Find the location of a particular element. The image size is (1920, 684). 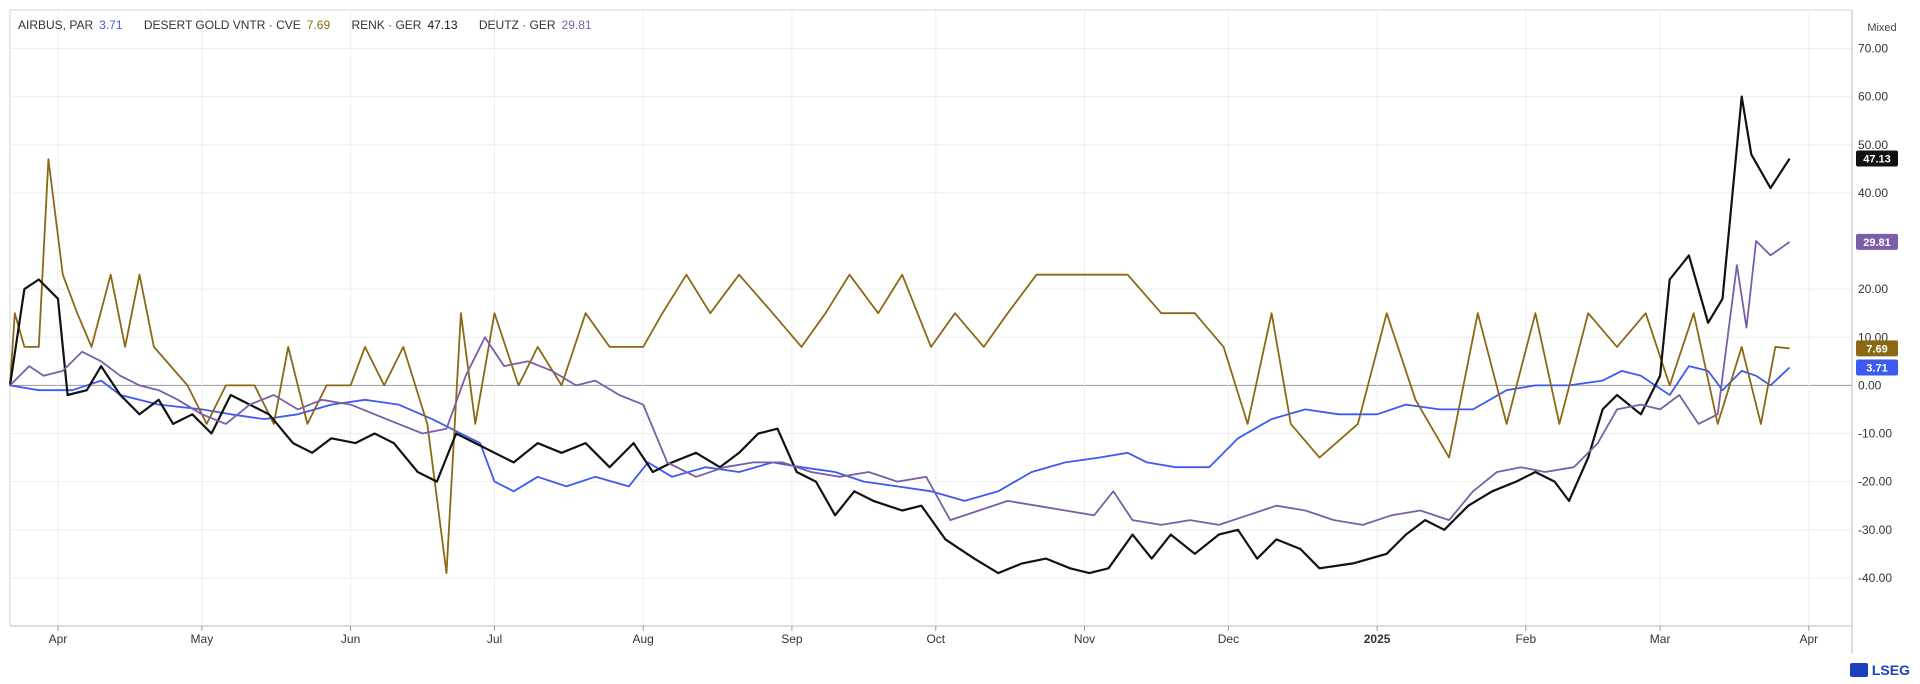

y-tick-label: 0.00 is located at coordinates (1870, 385).